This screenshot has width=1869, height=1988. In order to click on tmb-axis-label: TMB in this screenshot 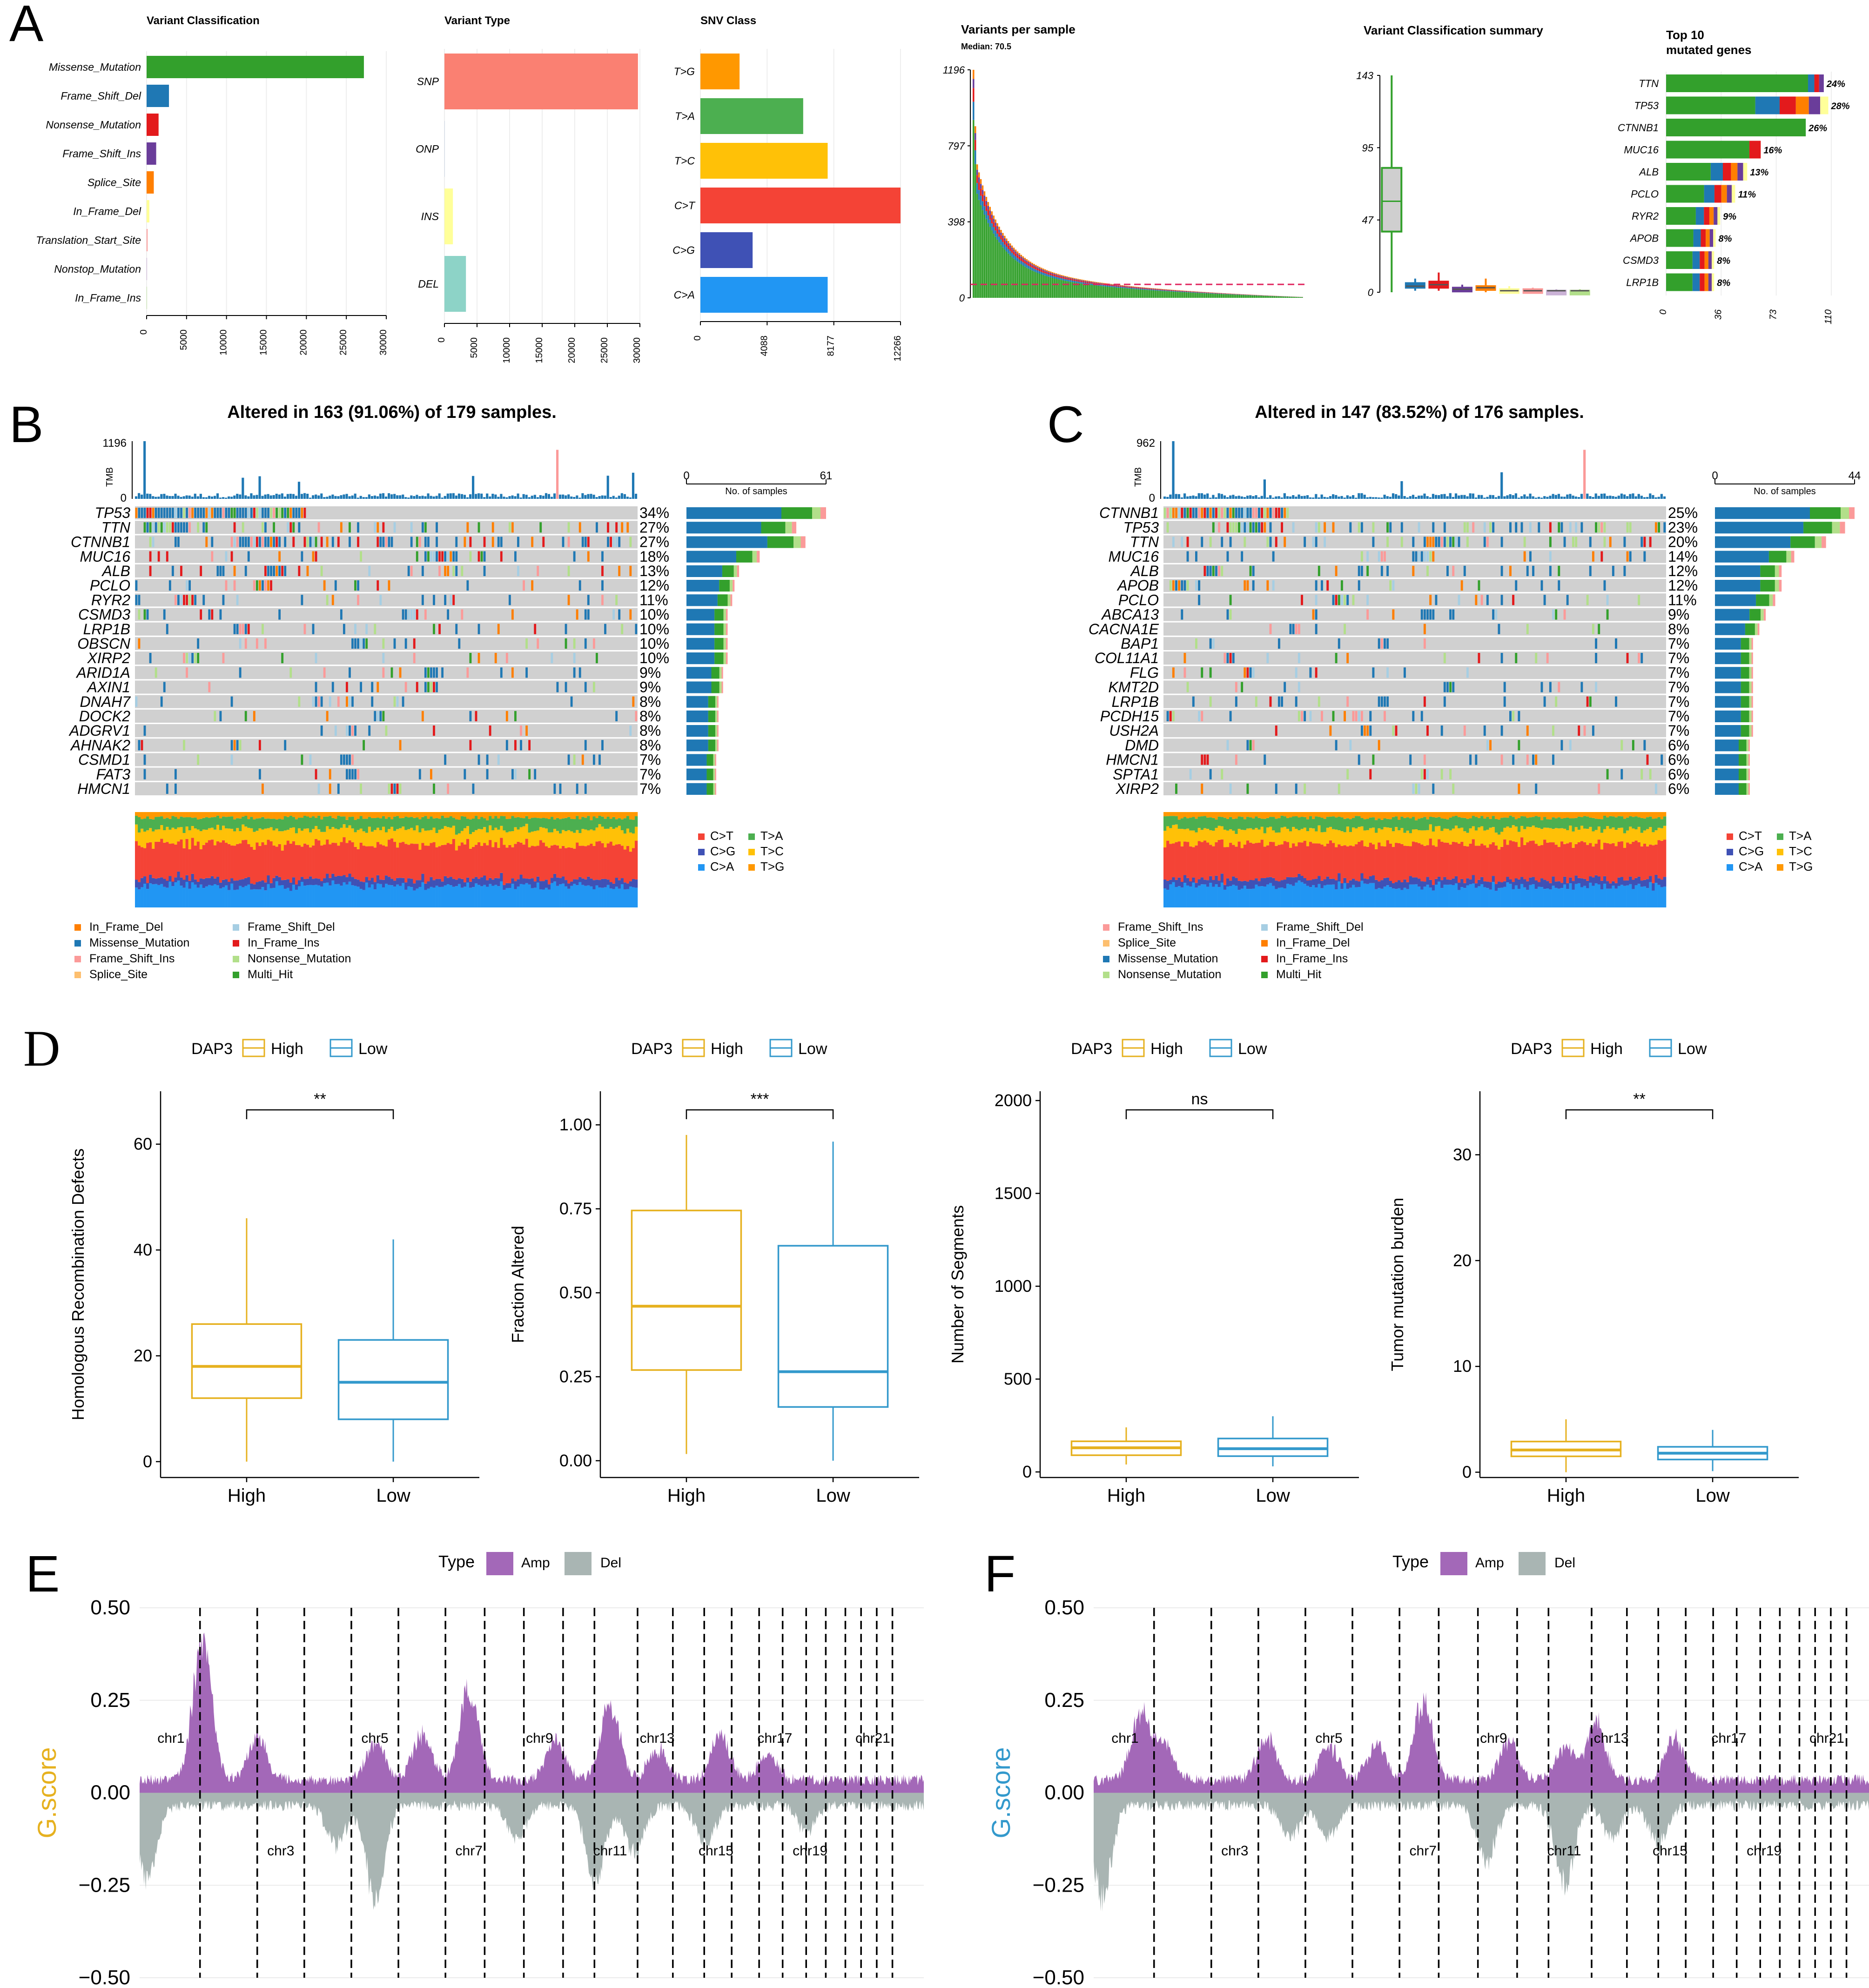, I will do `click(110, 477)`.